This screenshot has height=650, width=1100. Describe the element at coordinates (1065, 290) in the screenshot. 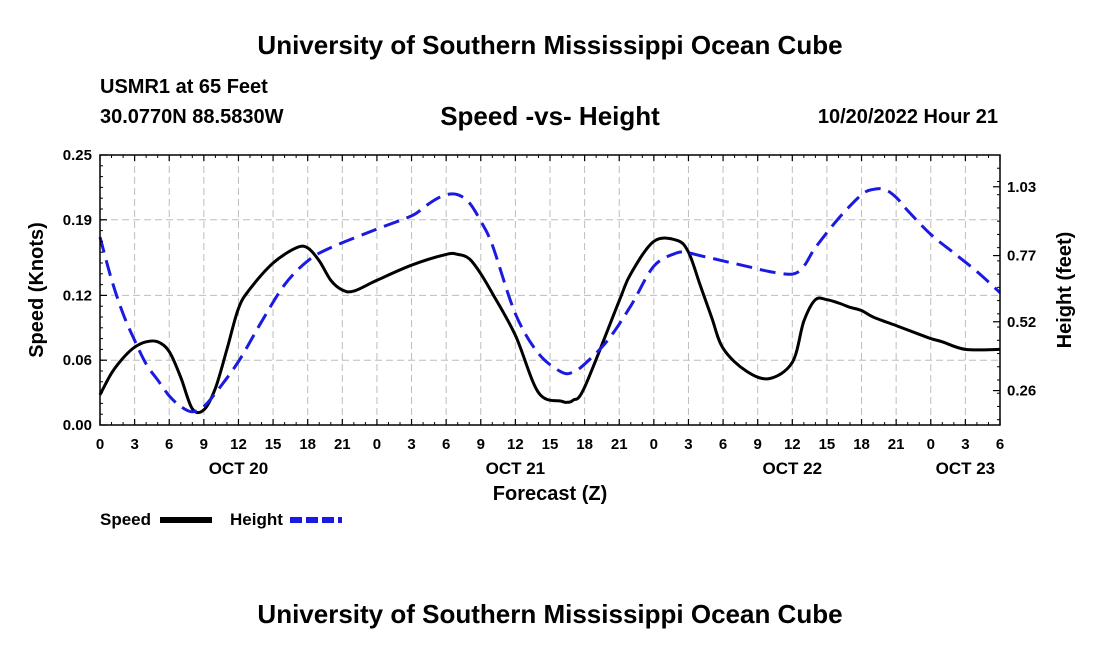

I see `y2-axis-title: Height (feet)` at that location.